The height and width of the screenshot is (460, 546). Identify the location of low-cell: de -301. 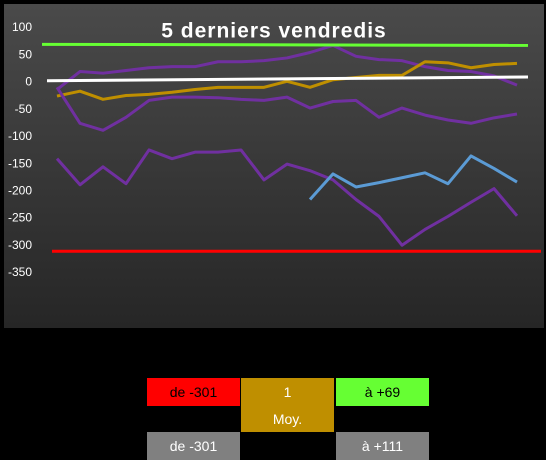
(193, 392).